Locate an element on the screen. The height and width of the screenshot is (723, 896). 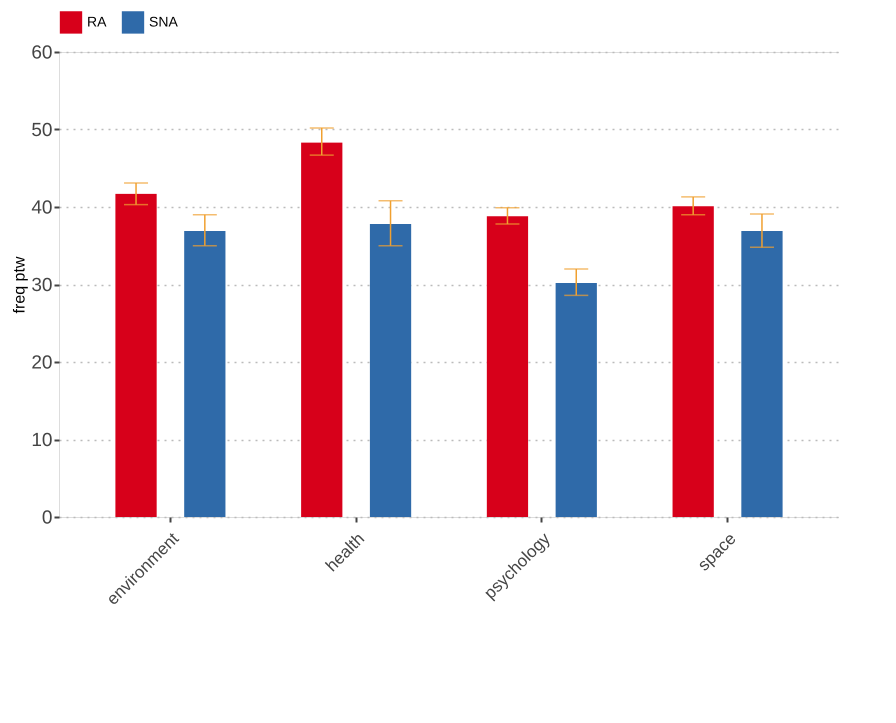
y-tick-label: 40 is located at coordinates (41, 208).